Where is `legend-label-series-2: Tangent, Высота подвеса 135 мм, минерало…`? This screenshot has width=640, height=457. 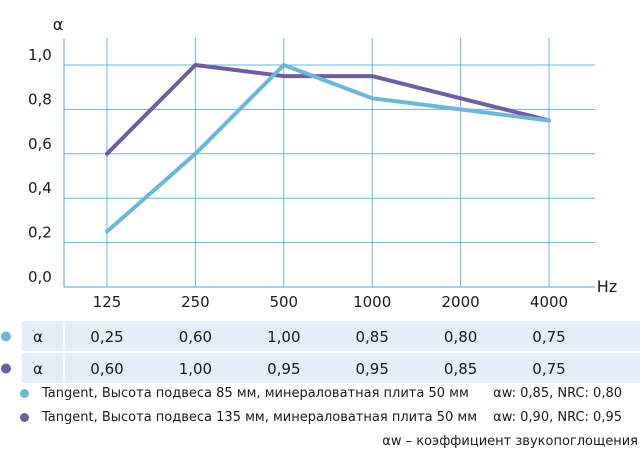
legend-label-series-2: Tangent, Высота подвеса 135 мм, минерало… is located at coordinates (260, 417).